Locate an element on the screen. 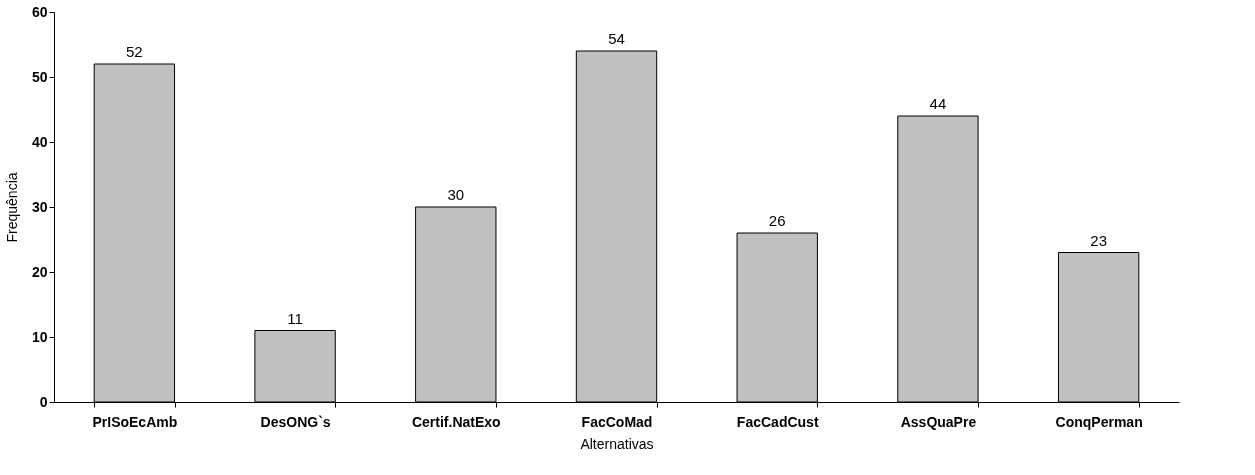 The image size is (1255, 475). y-axis-title: Frequência is located at coordinates (11, 207).